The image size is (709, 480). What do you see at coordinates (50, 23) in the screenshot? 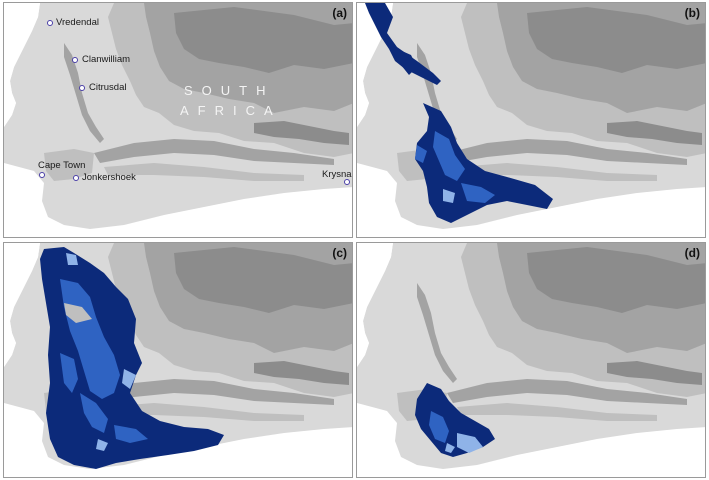
I see `town-marker-vredendal` at bounding box center [50, 23].